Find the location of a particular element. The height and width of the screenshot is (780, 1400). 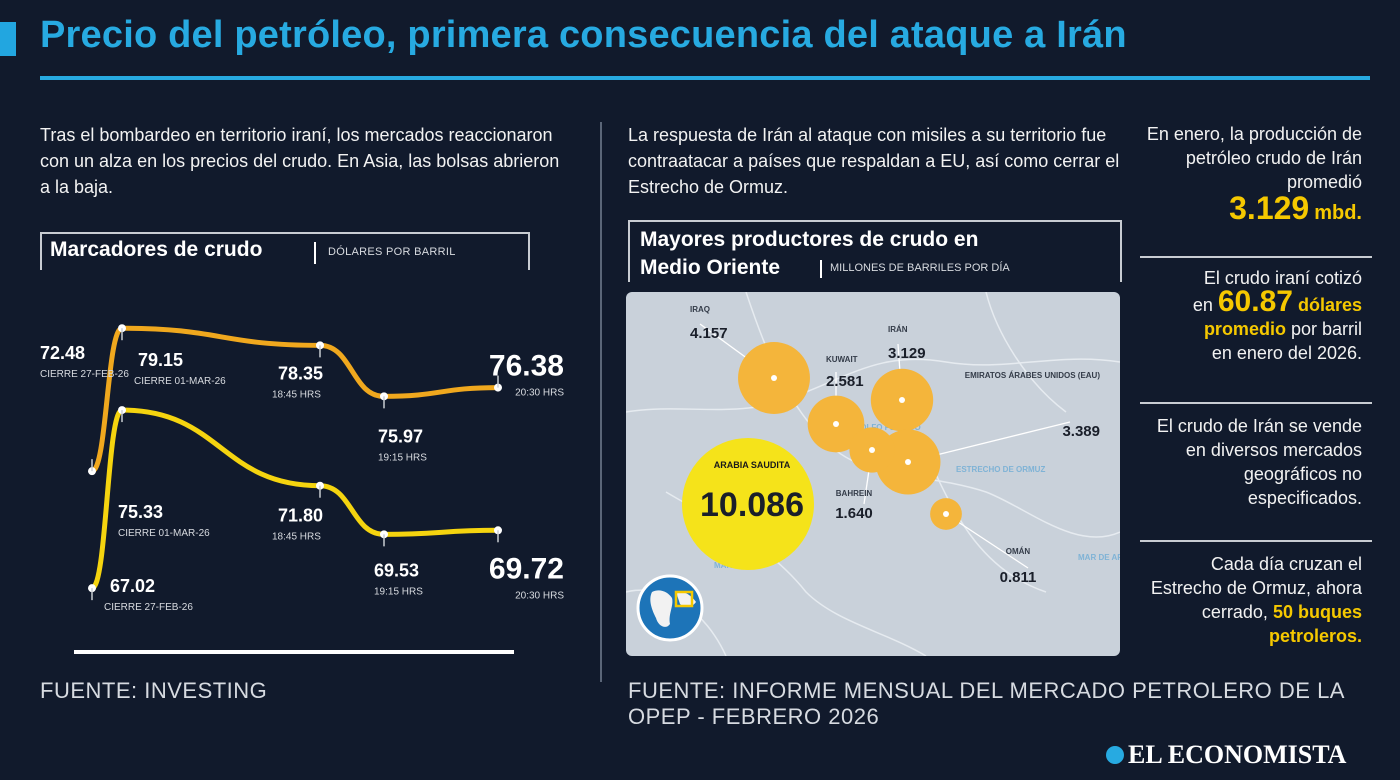

data-label-value: 79.15 is located at coordinates (160, 360).